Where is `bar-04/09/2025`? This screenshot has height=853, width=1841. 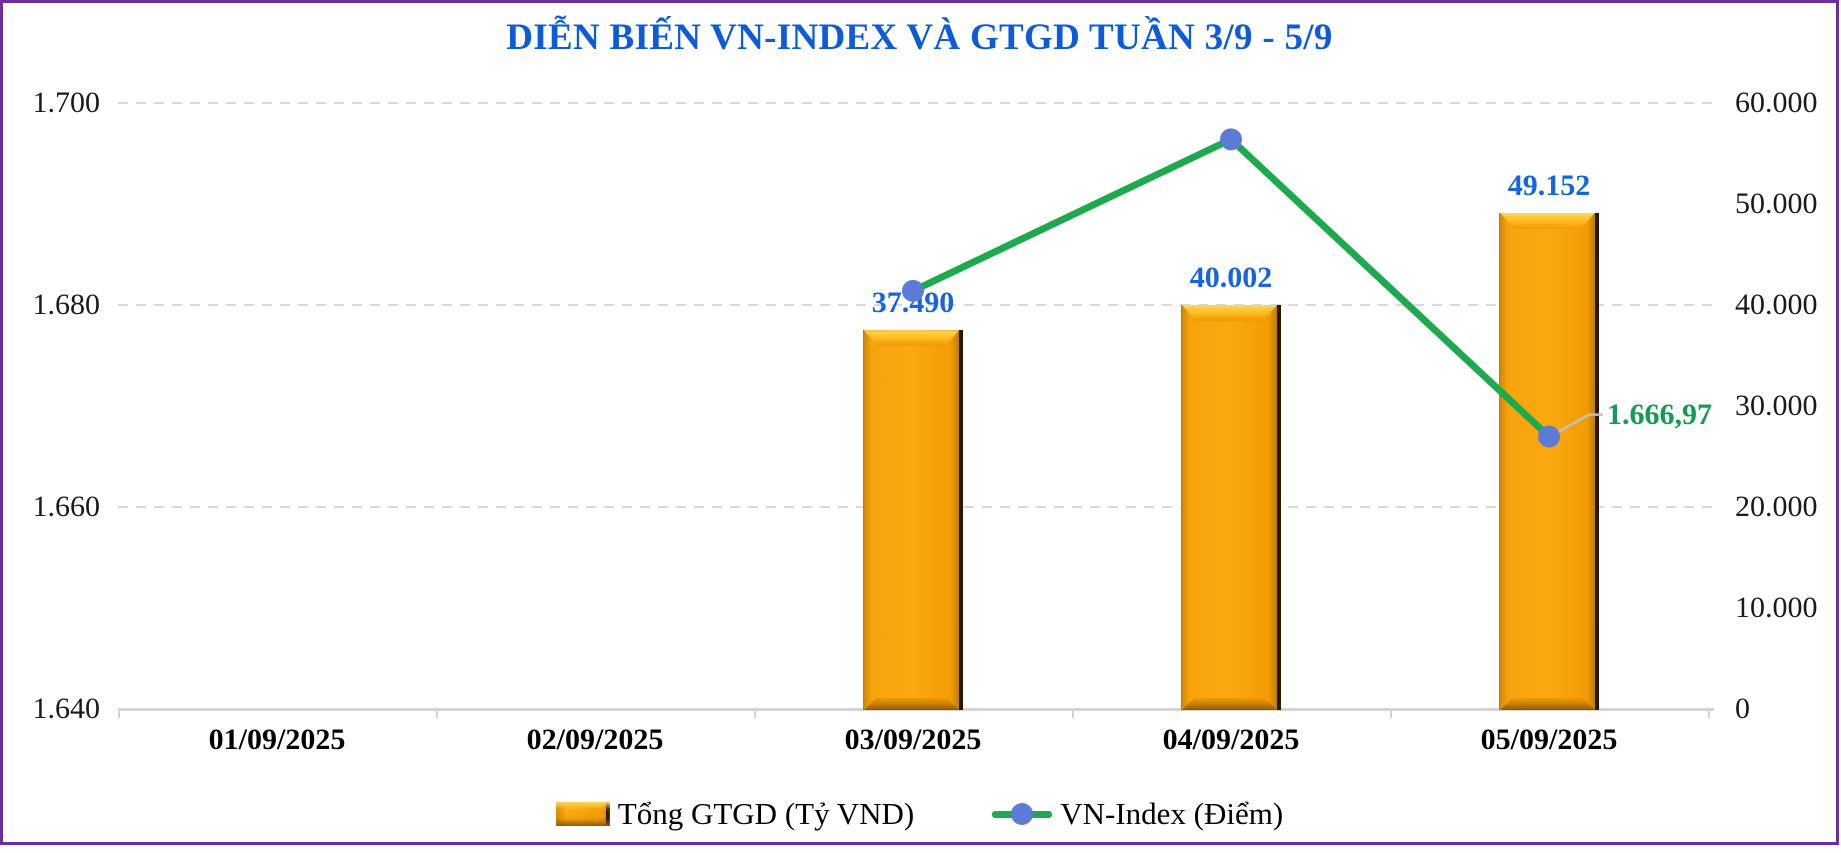
bar-04/09/2025 is located at coordinates (1231, 507).